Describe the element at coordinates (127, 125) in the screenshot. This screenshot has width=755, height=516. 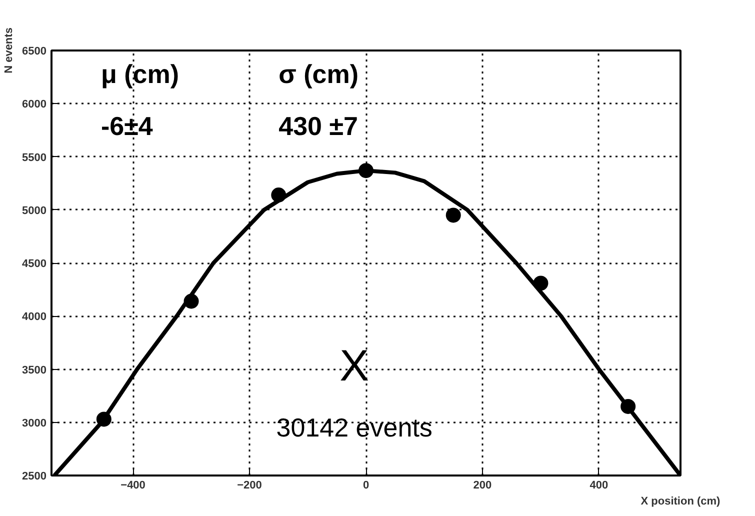
I see `annotation: -6±4` at that location.